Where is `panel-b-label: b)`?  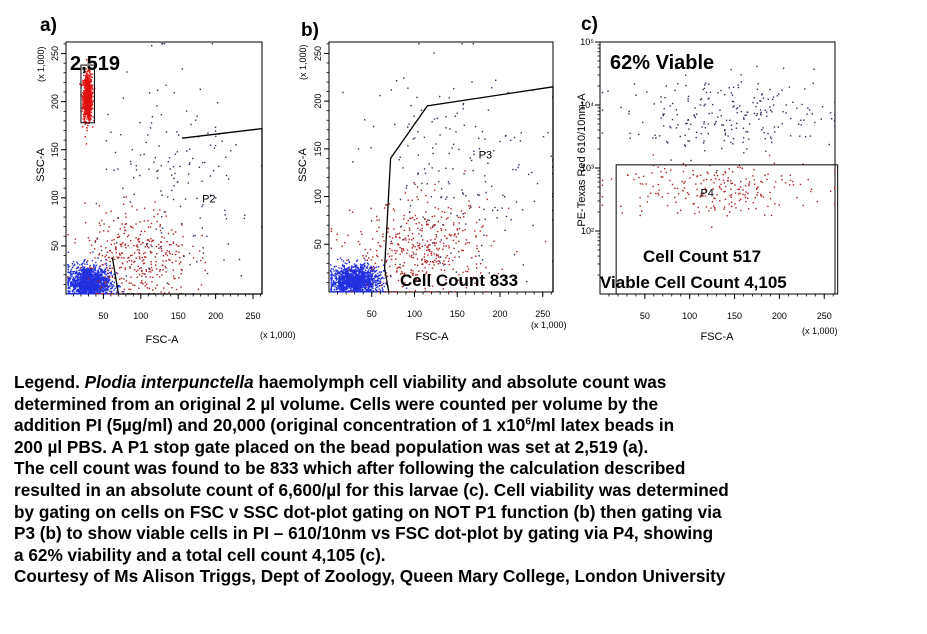
panel-b-label: b) is located at coordinates (310, 30).